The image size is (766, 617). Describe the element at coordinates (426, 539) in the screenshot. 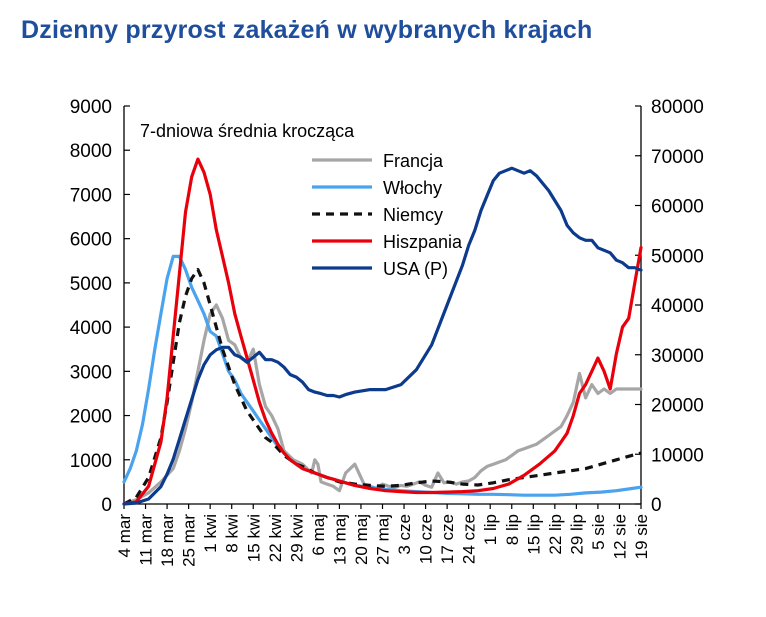

I see `x-tick-label: 10 cze` at that location.